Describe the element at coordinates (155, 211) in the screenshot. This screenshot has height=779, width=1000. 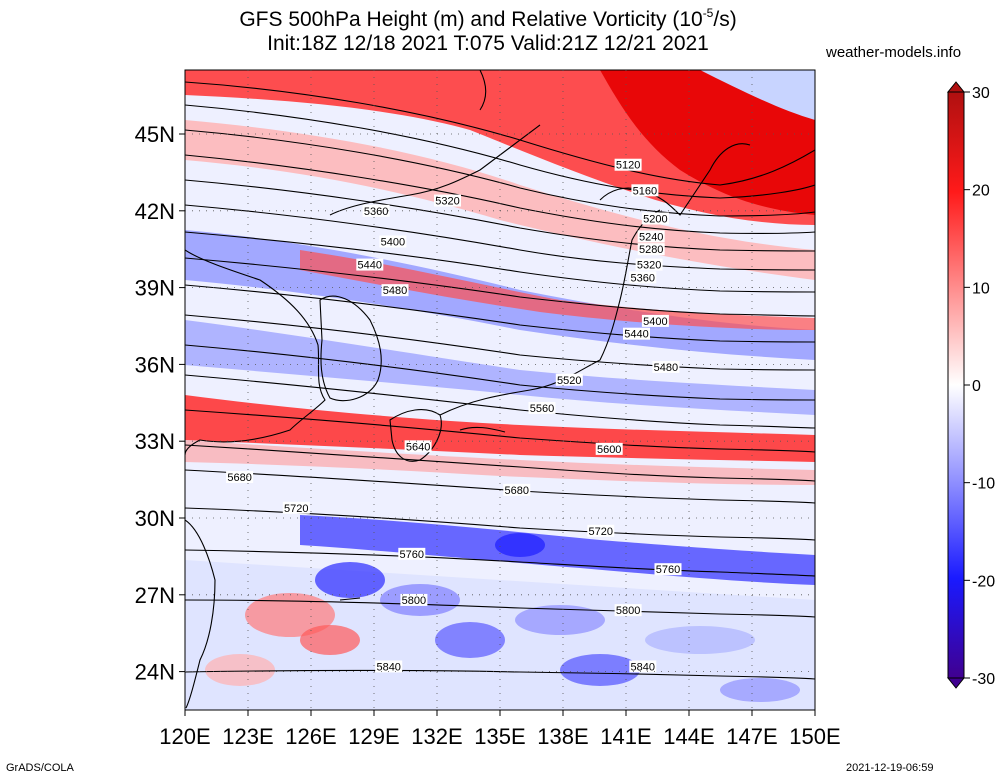
I see `y-tick-label: 42N` at that location.